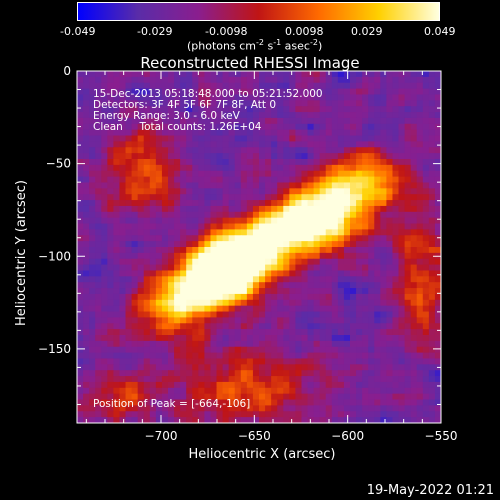 This screenshot has width=500, height=500. What do you see at coordinates (255, 45) in the screenshot?
I see `colorbar-unit-label: (photons cm-2 s-1 asec-2)` at bounding box center [255, 45].